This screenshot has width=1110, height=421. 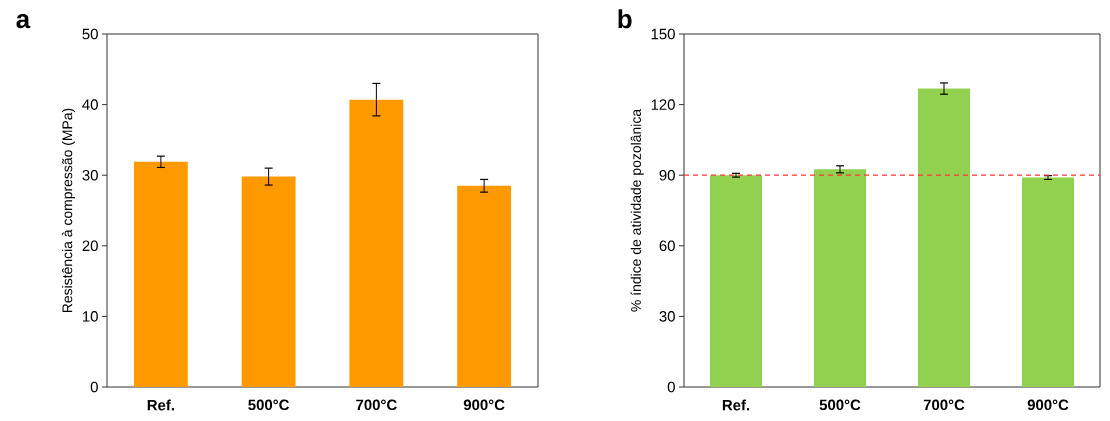 What do you see at coordinates (667, 246) in the screenshot?
I see `y-tick-label: 60` at bounding box center [667, 246].